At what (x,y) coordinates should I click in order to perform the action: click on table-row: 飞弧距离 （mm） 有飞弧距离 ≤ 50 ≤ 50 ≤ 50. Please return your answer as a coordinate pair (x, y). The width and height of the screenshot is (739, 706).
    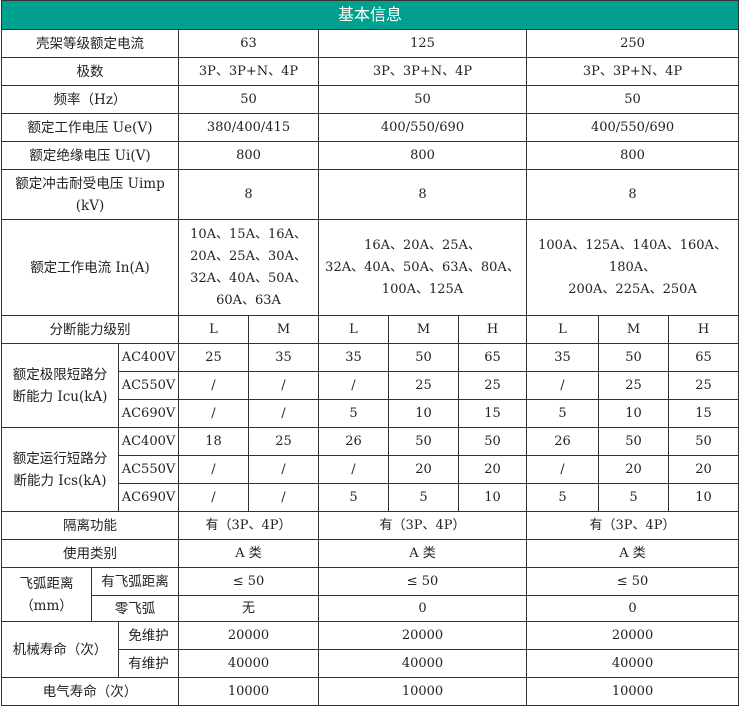
    Looking at the image, I should click on (370, 594).